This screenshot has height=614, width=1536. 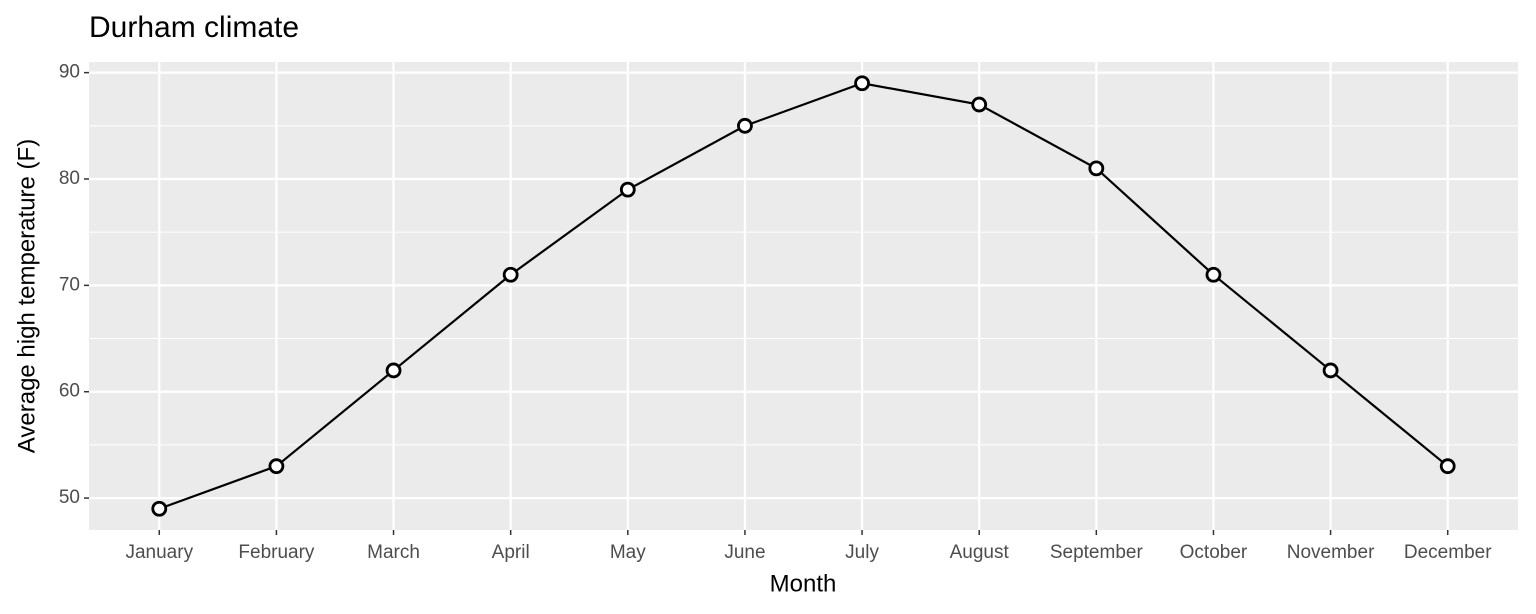 What do you see at coordinates (69, 391) in the screenshot?
I see `y-tick-label: 60` at bounding box center [69, 391].